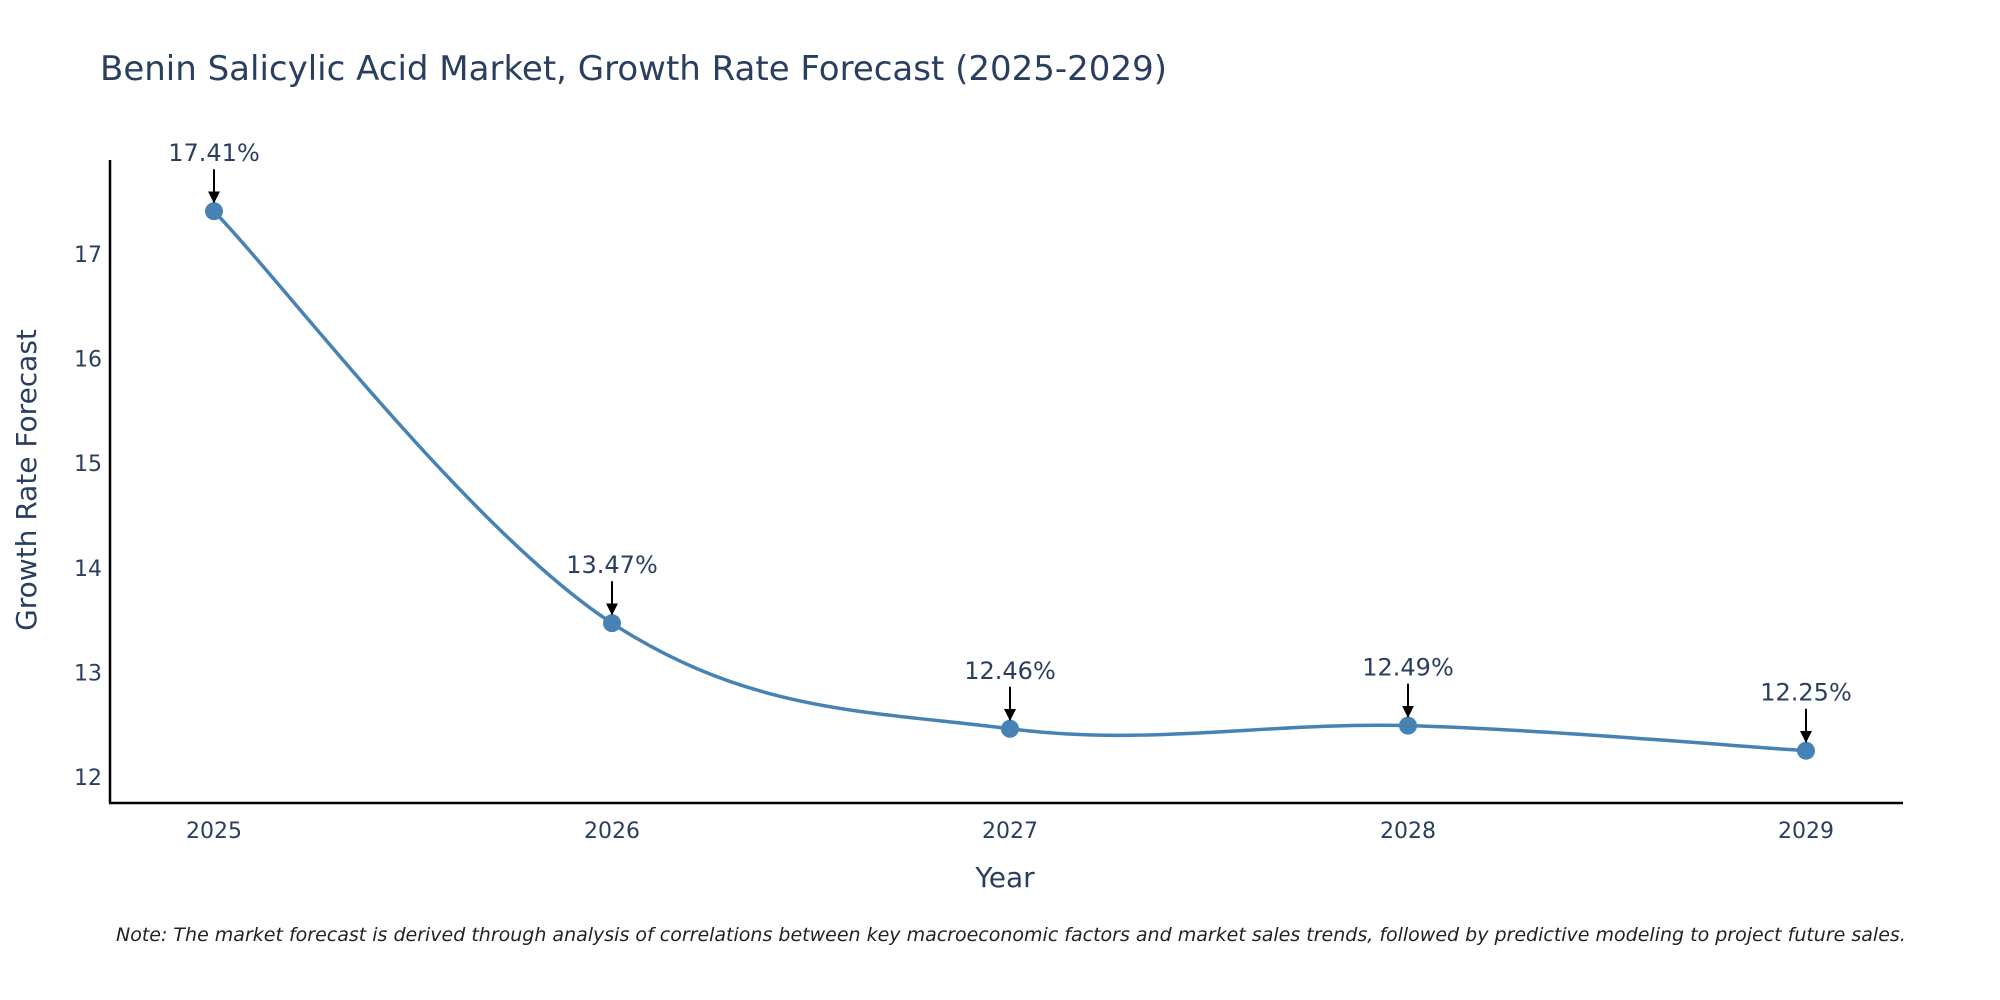 The width and height of the screenshot is (2000, 1000). Describe the element at coordinates (88, 569) in the screenshot. I see `y-tick-label: 14` at that location.